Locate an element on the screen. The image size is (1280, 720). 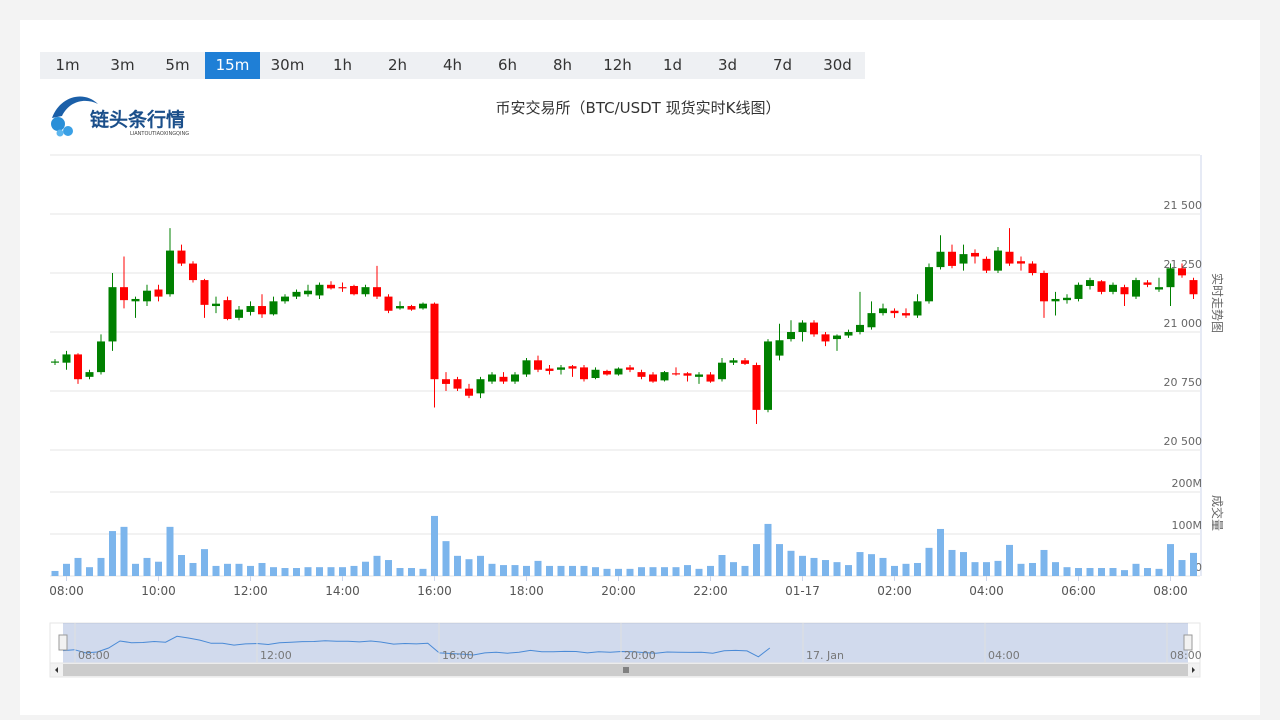
x-tick-label: 06:00 is located at coordinates (1078, 591).